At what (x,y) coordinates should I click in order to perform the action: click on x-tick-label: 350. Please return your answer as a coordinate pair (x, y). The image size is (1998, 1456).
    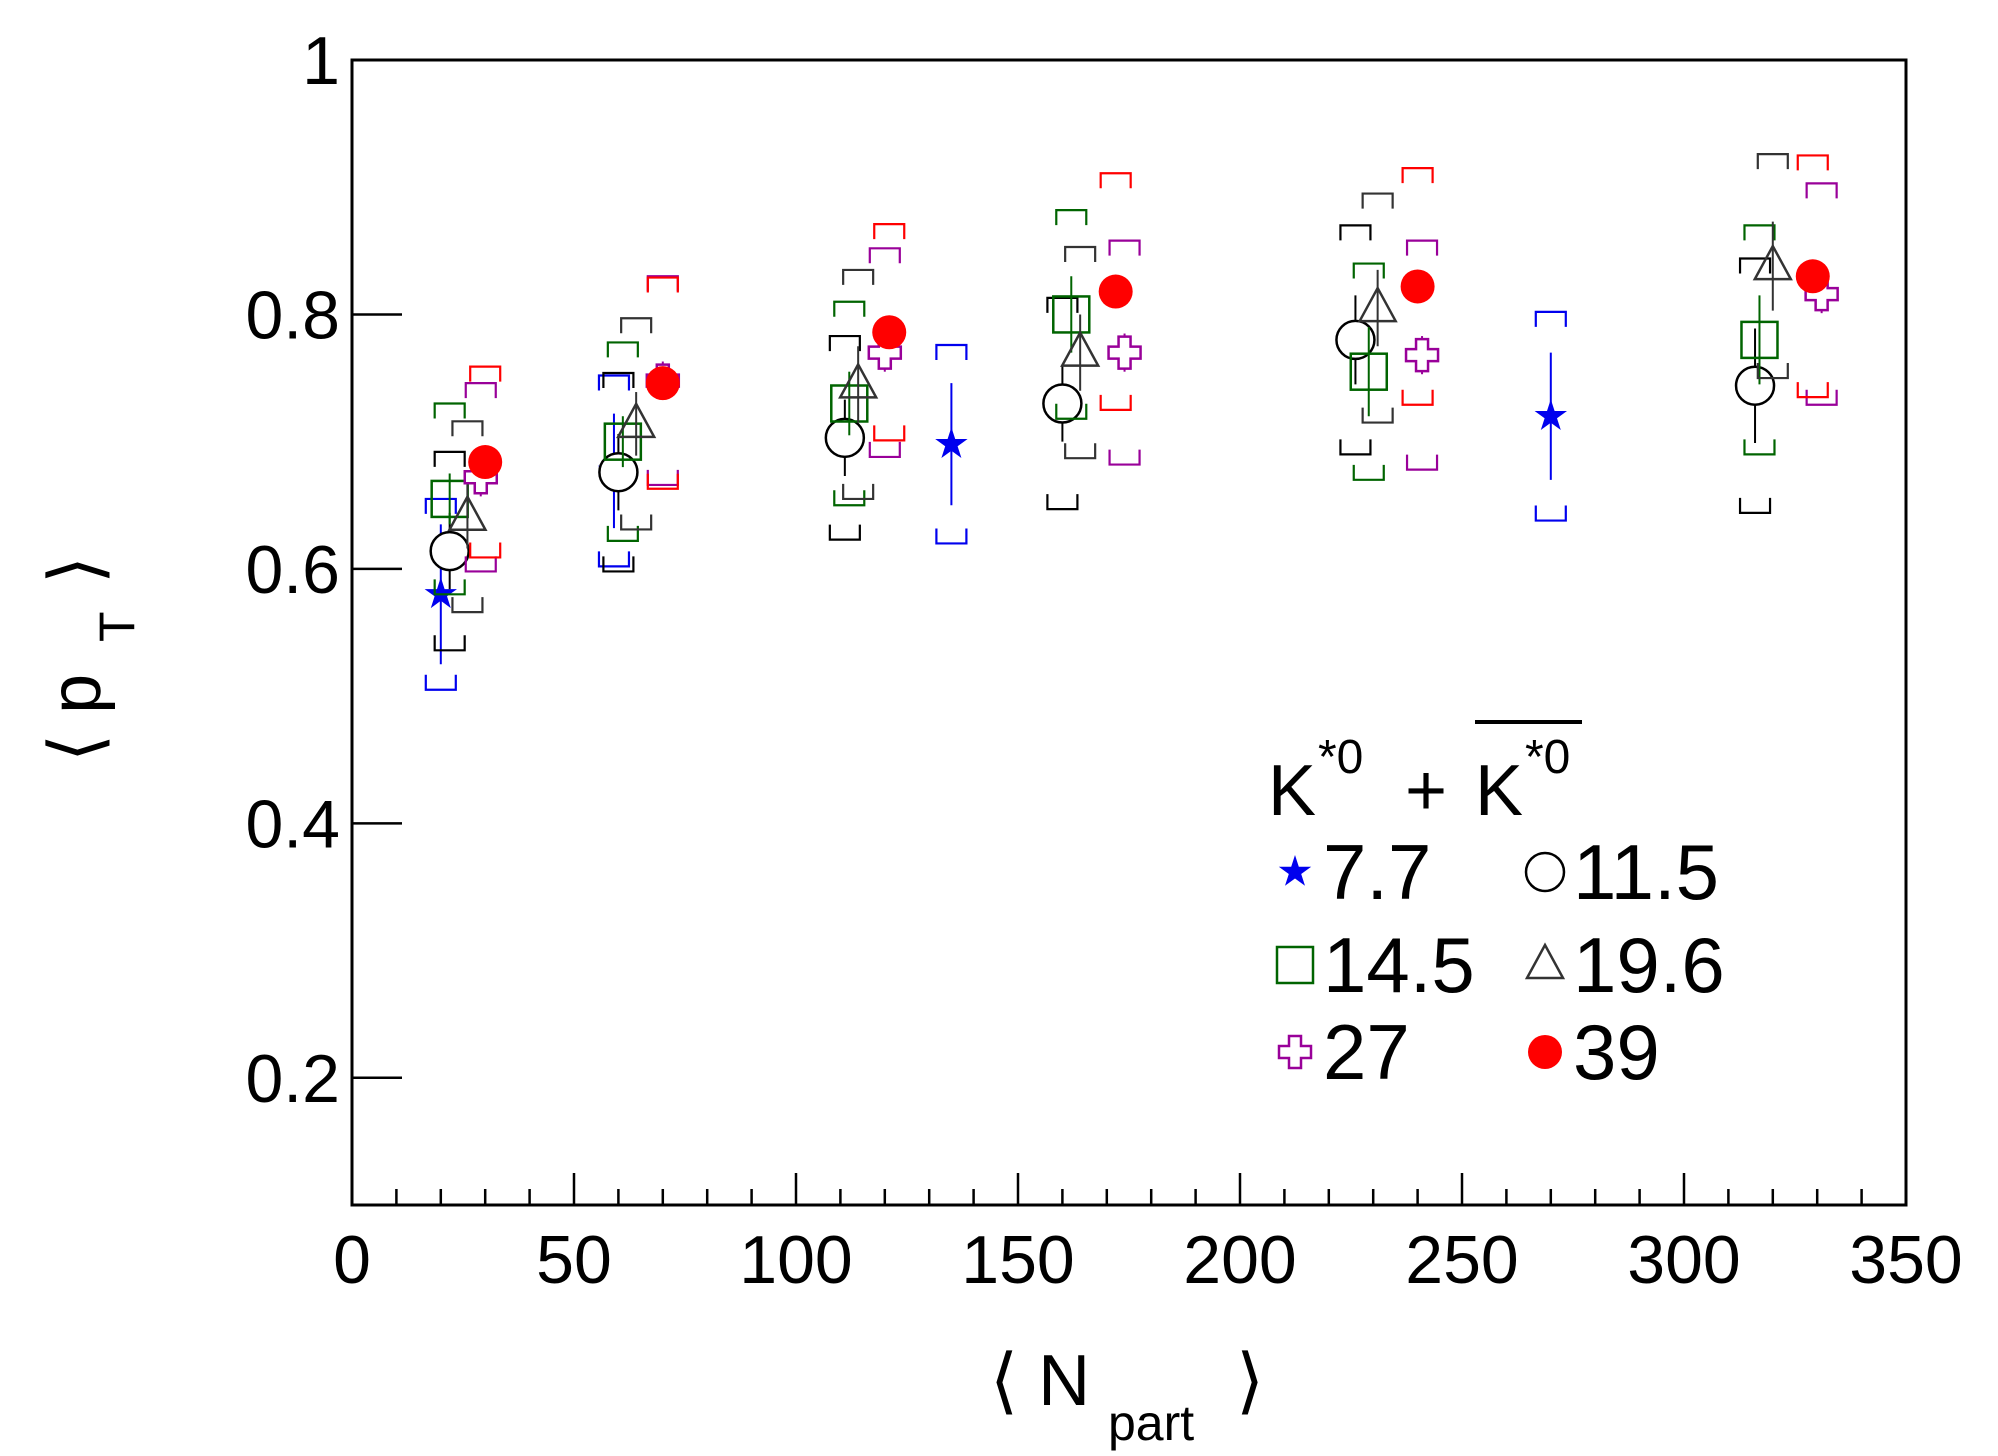
    Looking at the image, I should click on (1905, 1260).